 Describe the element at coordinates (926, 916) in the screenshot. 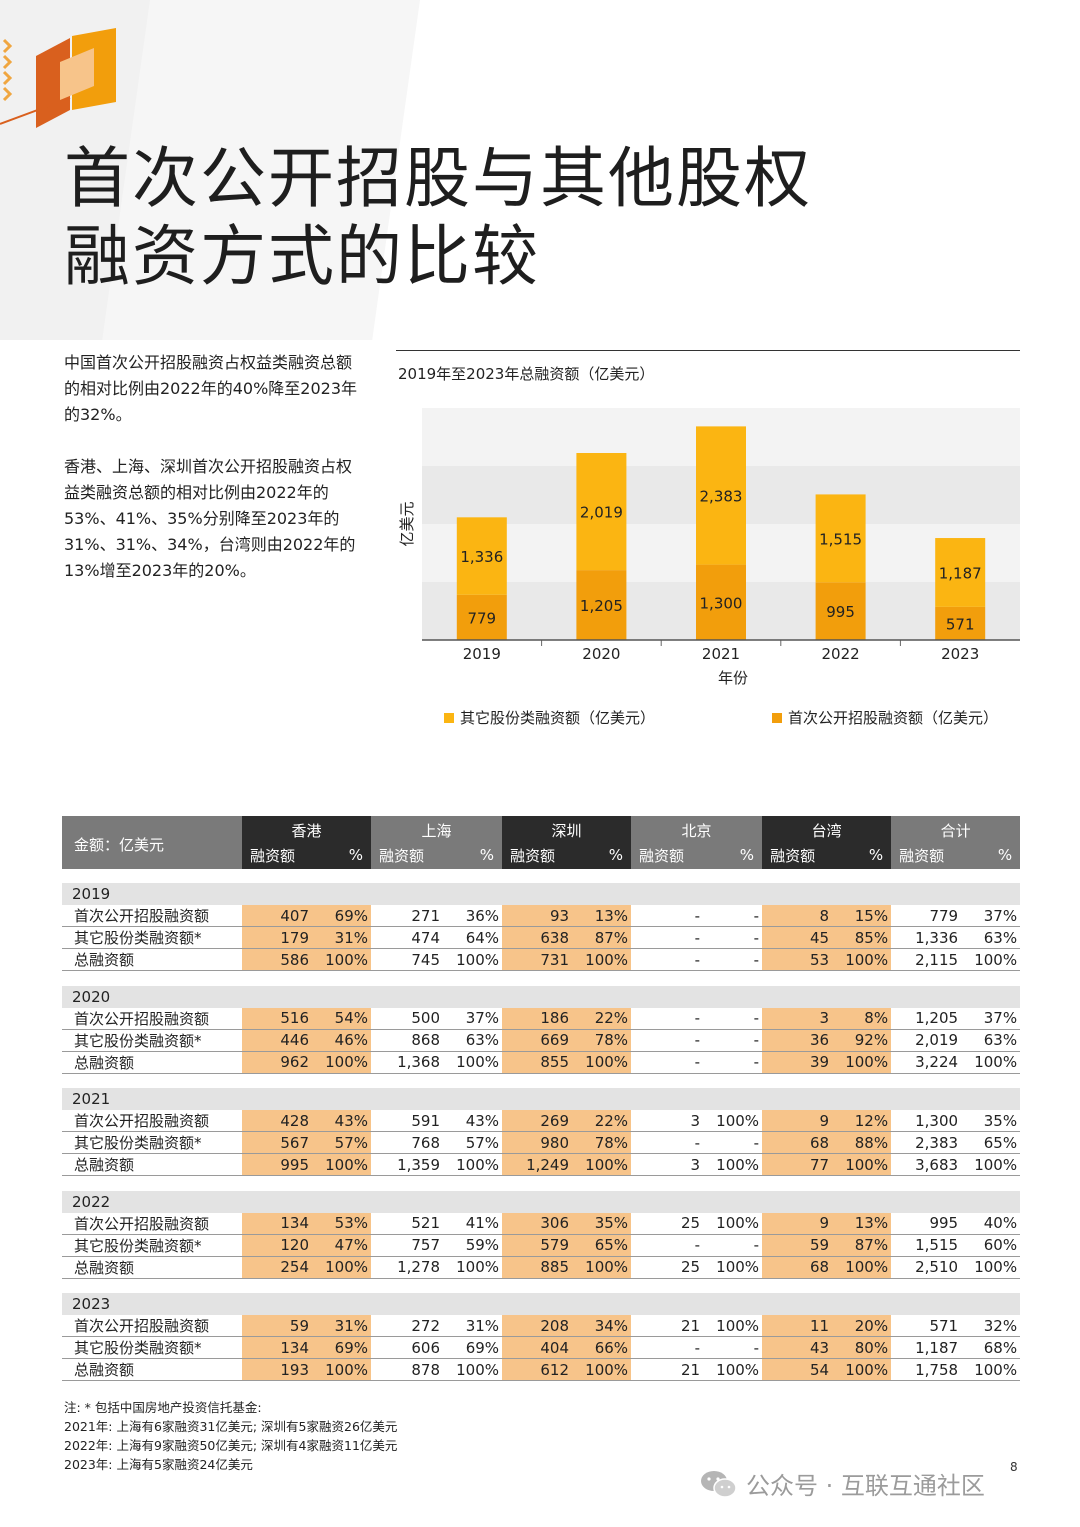

I see `table-cell-amount: 779` at that location.